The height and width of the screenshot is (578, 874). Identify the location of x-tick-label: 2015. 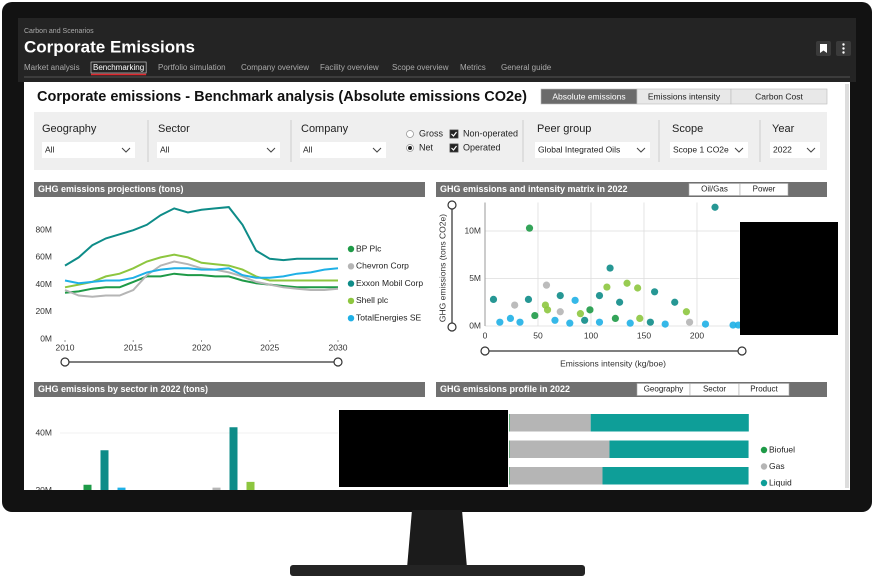
(133, 347).